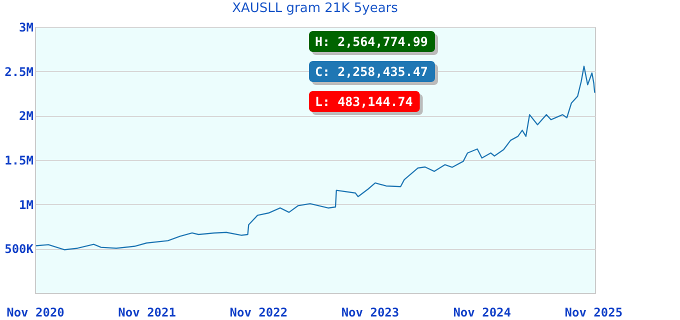 Image resolution: width=680 pixels, height=320 pixels. Describe the element at coordinates (371, 71) in the screenshot. I see `annotation: C: 2,258,435.47` at that location.